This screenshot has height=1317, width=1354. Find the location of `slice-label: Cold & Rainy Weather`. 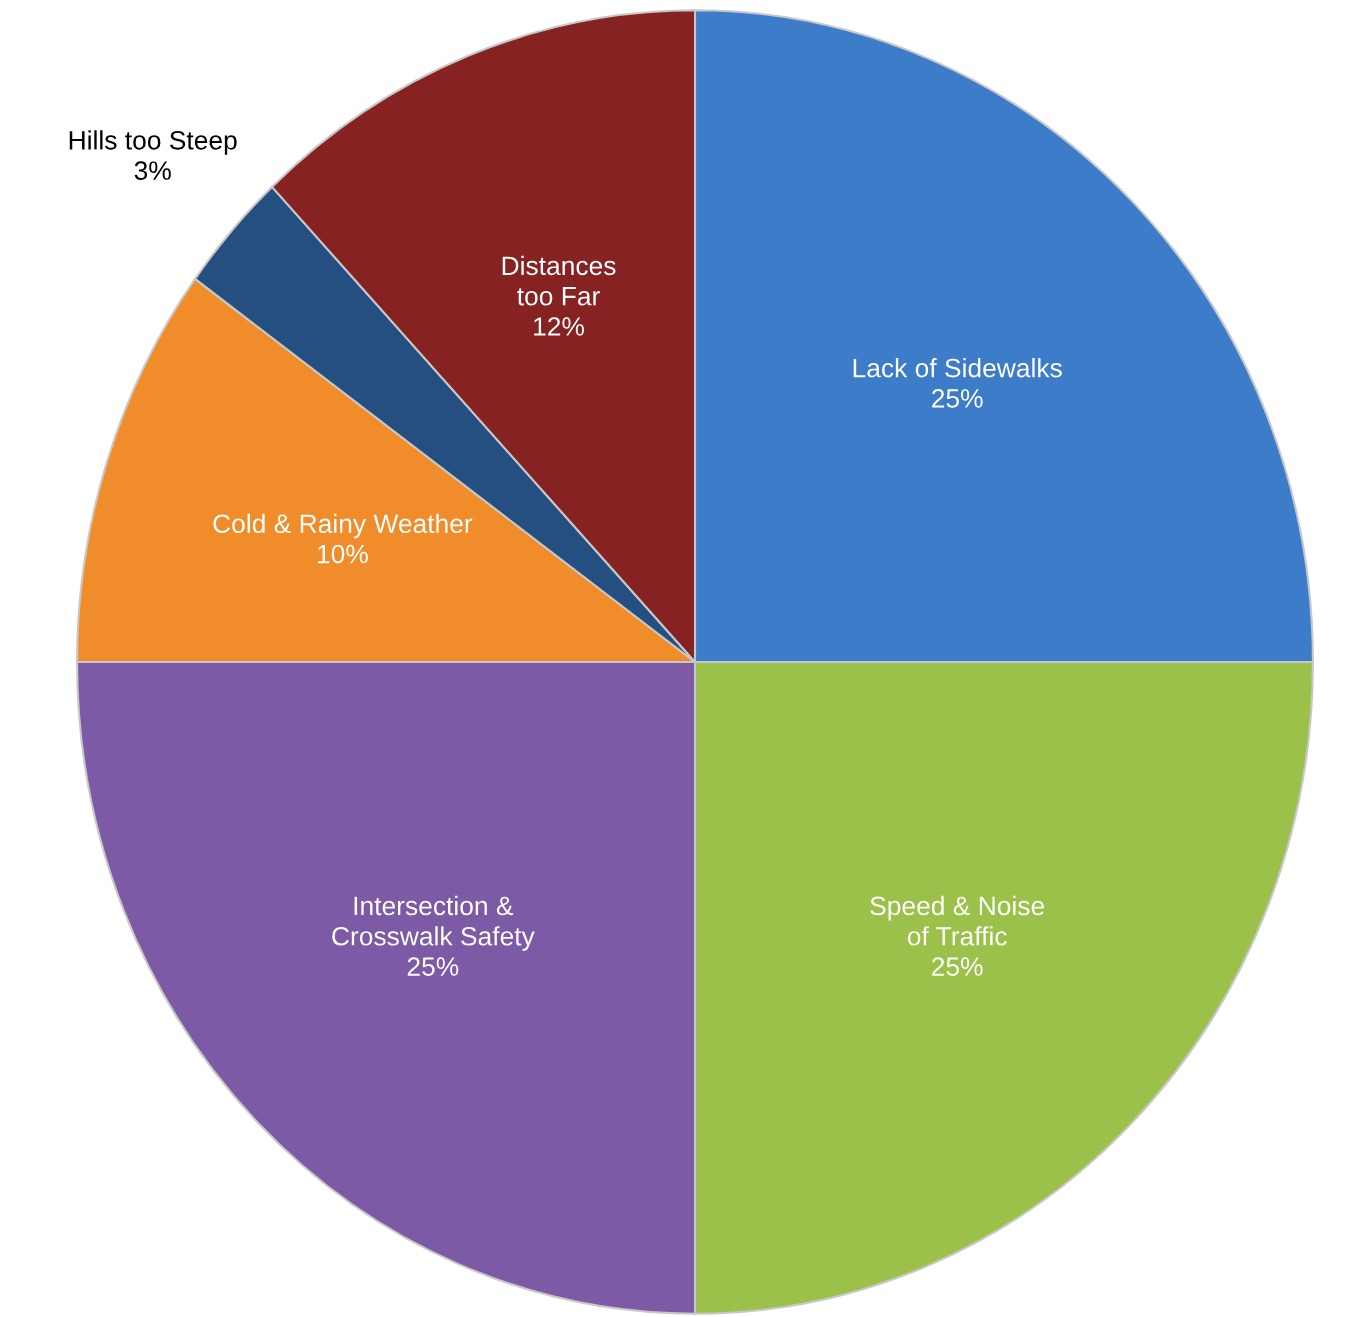

slice-label: Cold & Rainy Weather is located at coordinates (343, 526).